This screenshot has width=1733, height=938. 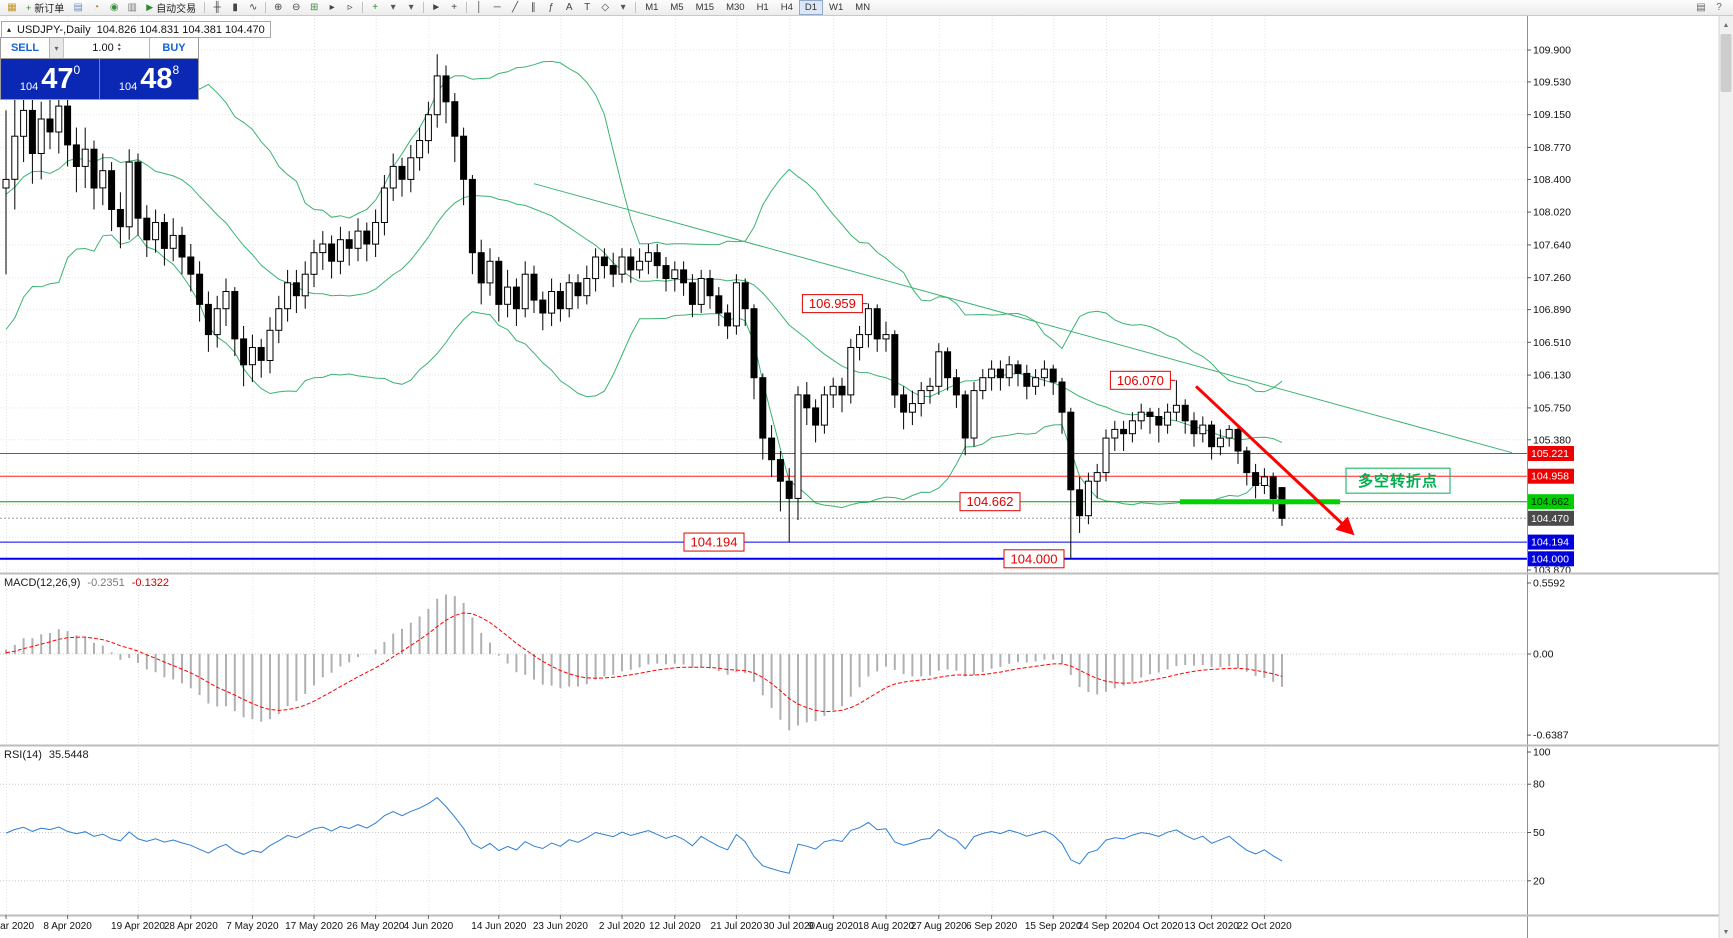 What do you see at coordinates (1552, 148) in the screenshot?
I see `svg-text: 108.770` at bounding box center [1552, 148].